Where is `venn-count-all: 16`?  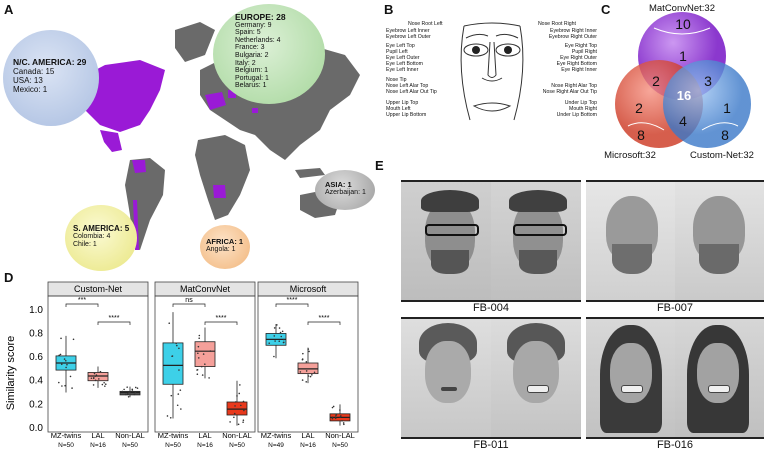
venn-count-all: 16 is located at coordinates (684, 95).